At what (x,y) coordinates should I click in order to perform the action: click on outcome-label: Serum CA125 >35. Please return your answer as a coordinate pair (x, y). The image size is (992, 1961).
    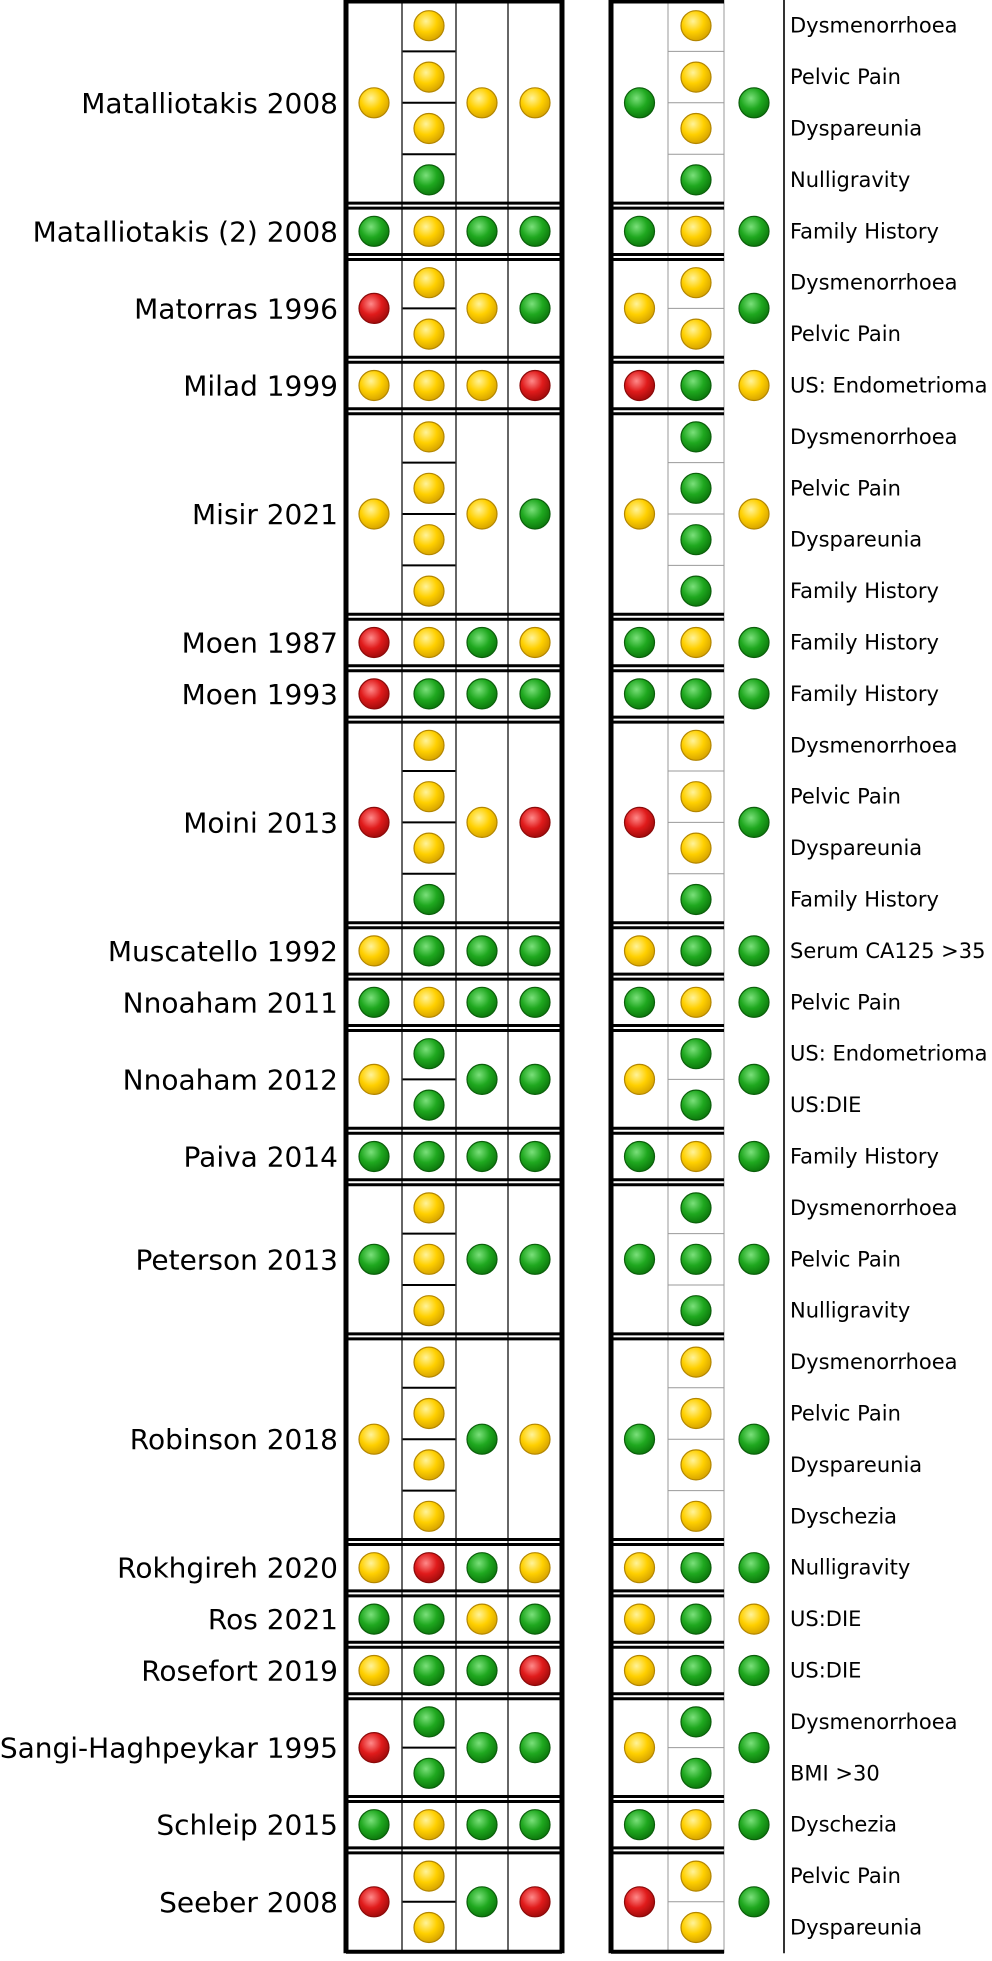
    Looking at the image, I should click on (887, 951).